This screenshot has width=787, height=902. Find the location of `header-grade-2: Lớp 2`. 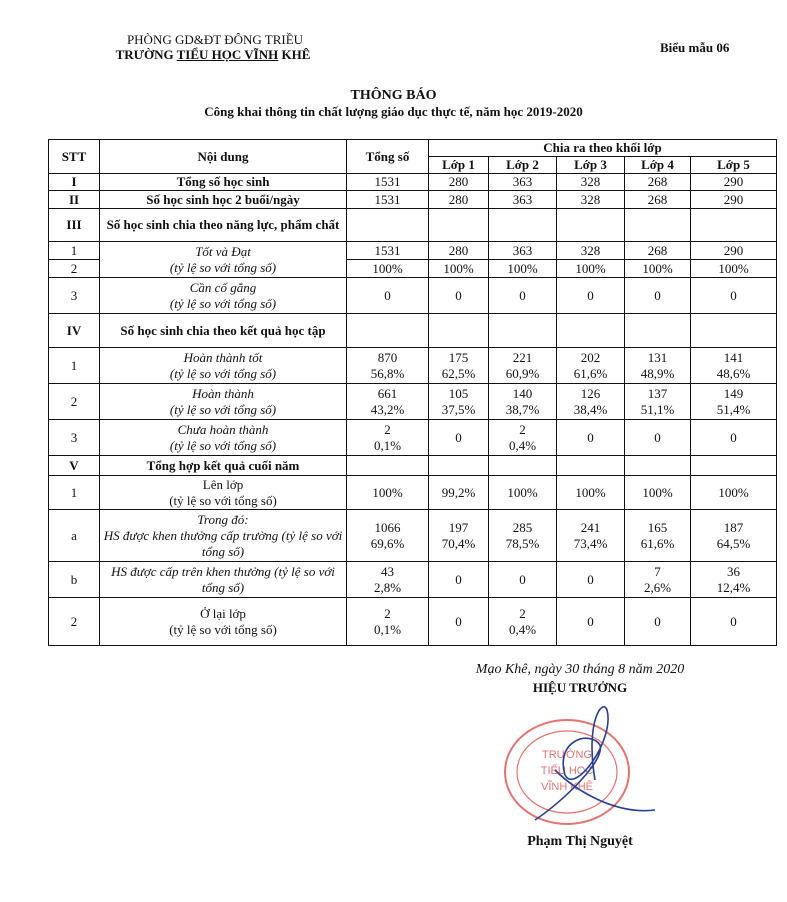

header-grade-2: Lớp 2 is located at coordinates (522, 165).